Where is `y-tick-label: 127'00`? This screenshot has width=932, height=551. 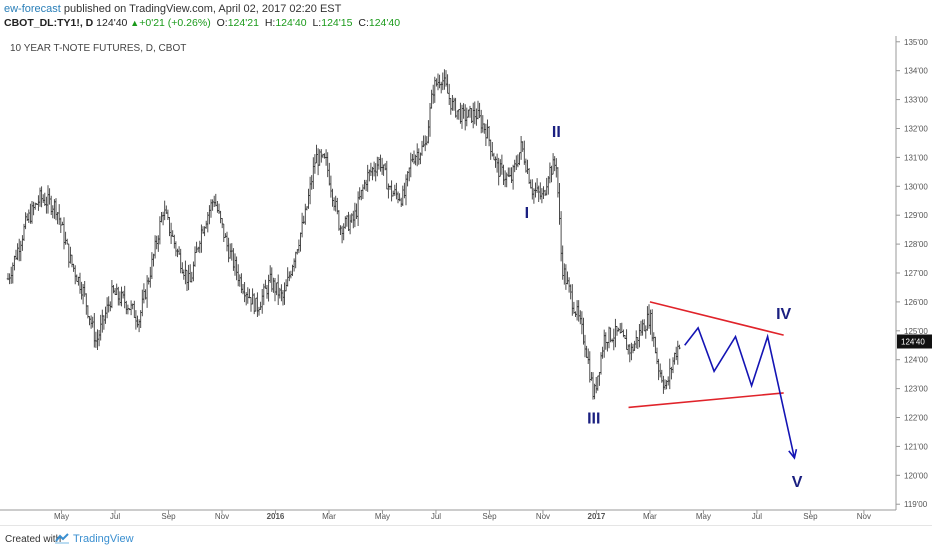 y-tick-label: 127'00 is located at coordinates (916, 273).